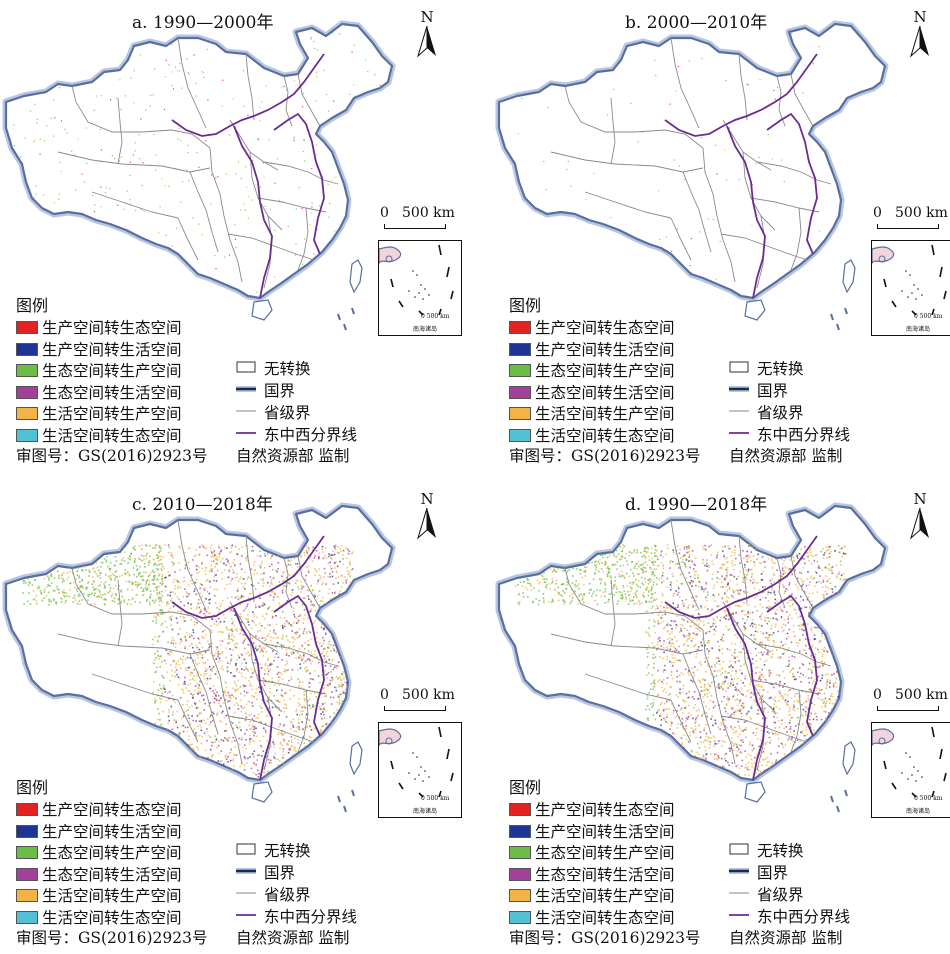  What do you see at coordinates (310, 916) in the screenshot?
I see `legend-line-label: 东中西分界线` at bounding box center [310, 916].